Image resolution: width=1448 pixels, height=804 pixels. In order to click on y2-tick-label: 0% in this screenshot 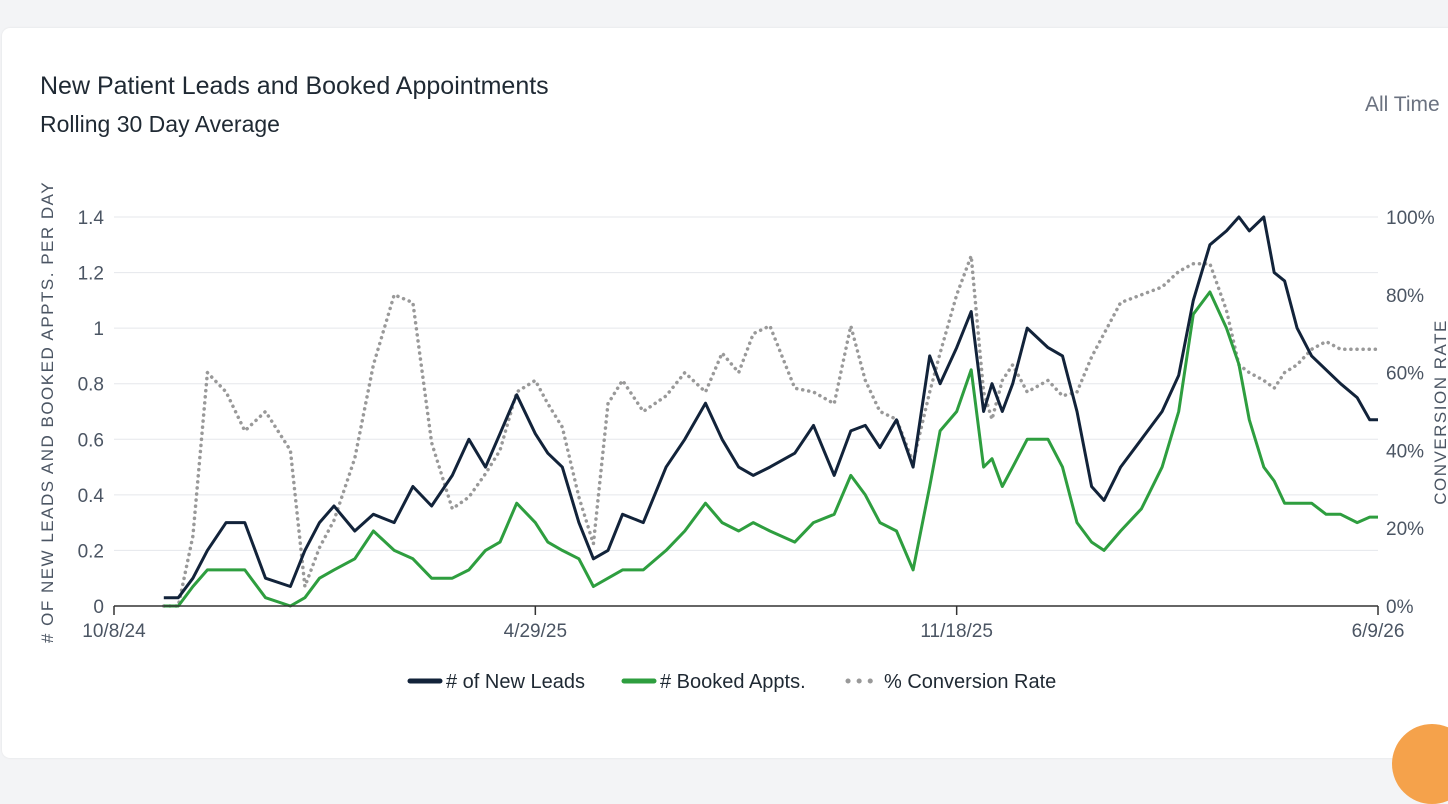, I will do `click(1400, 607)`.